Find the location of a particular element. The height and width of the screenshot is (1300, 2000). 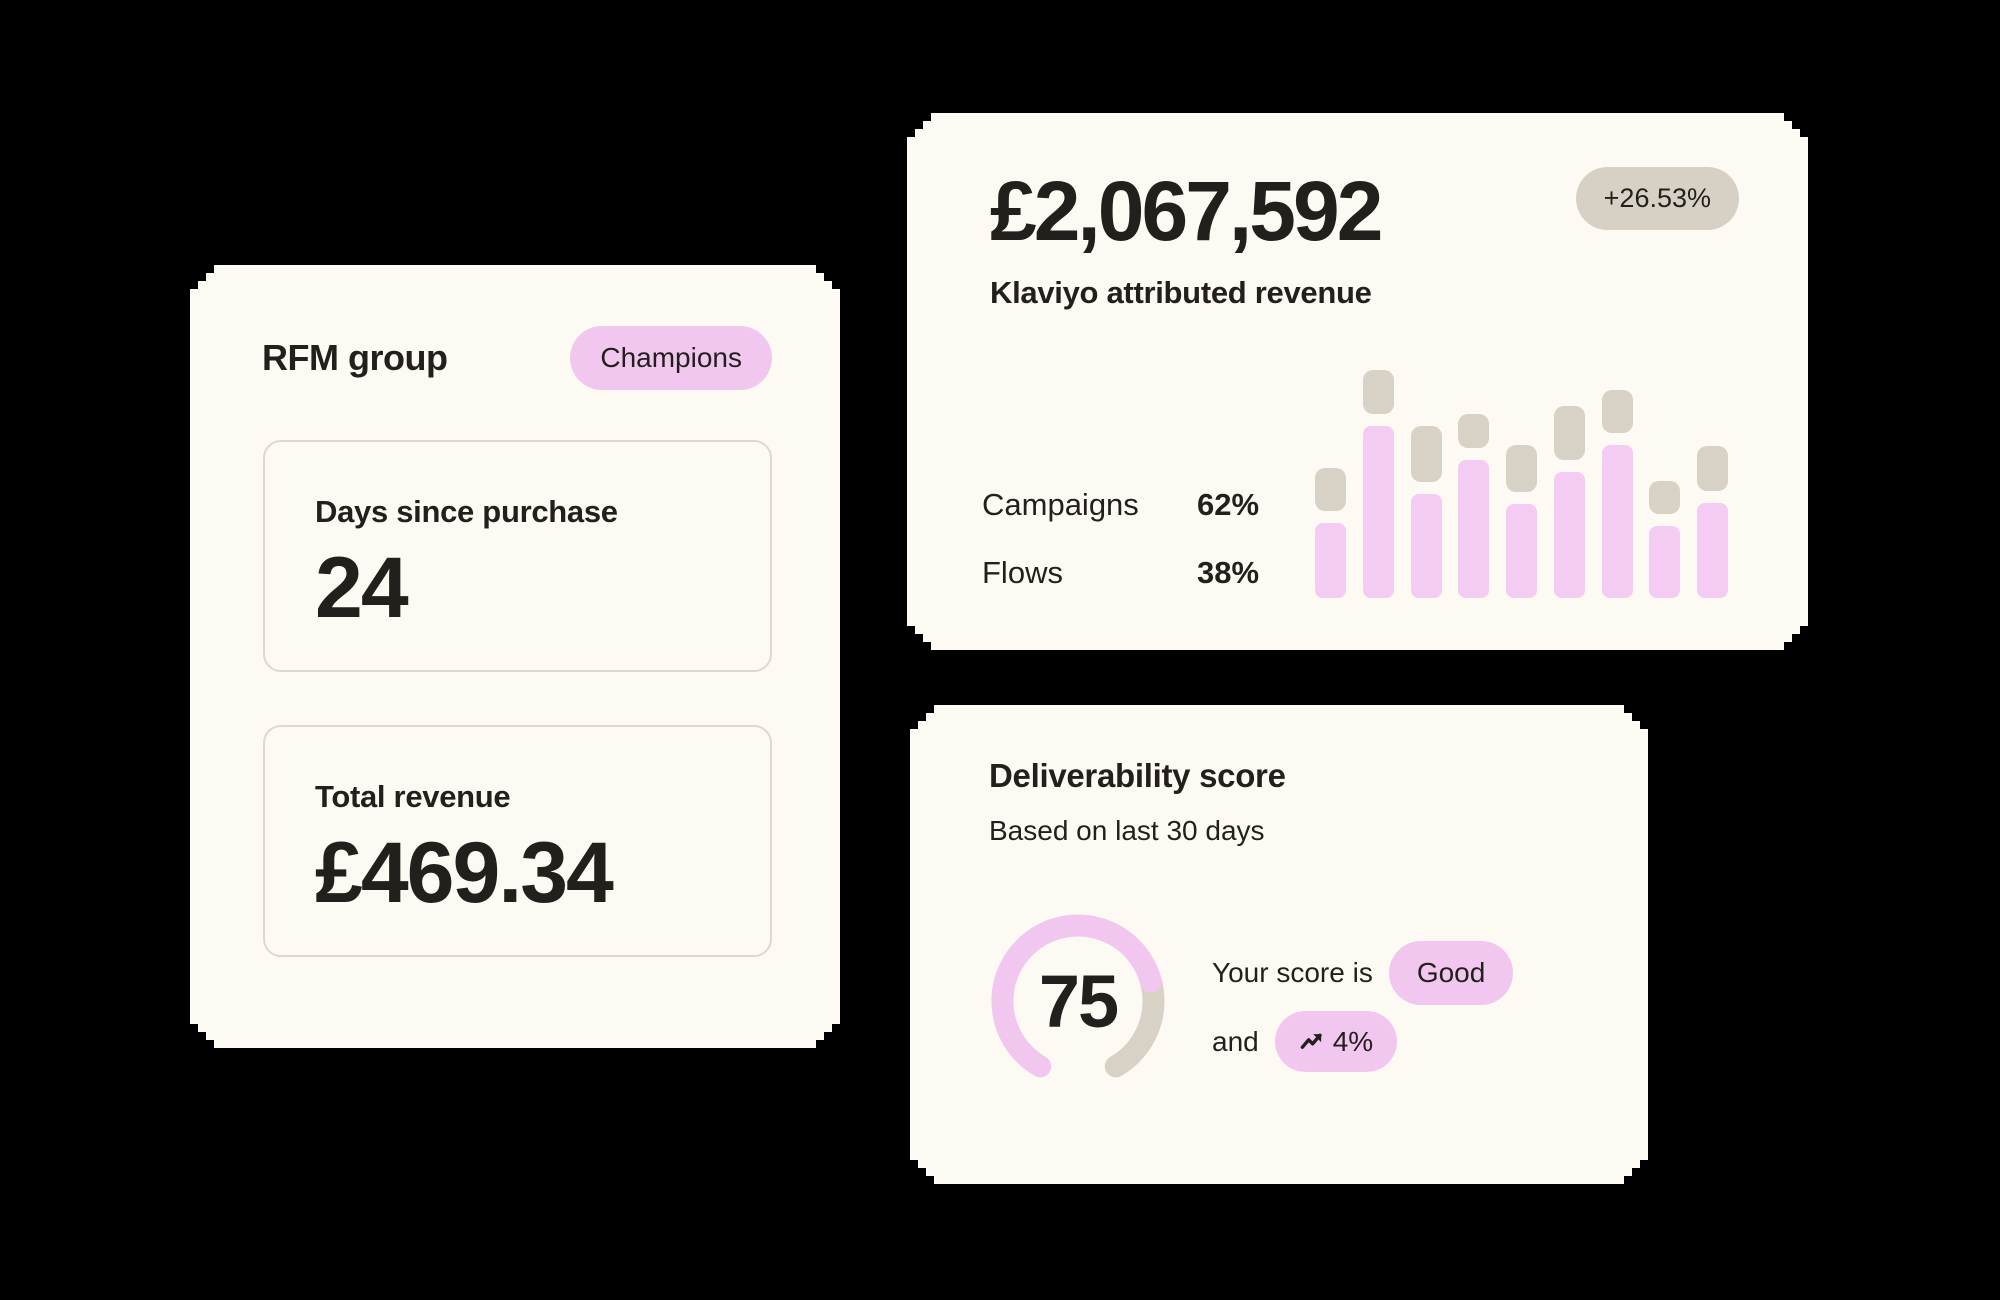

breakdown-value: 62% is located at coordinates (1228, 504).